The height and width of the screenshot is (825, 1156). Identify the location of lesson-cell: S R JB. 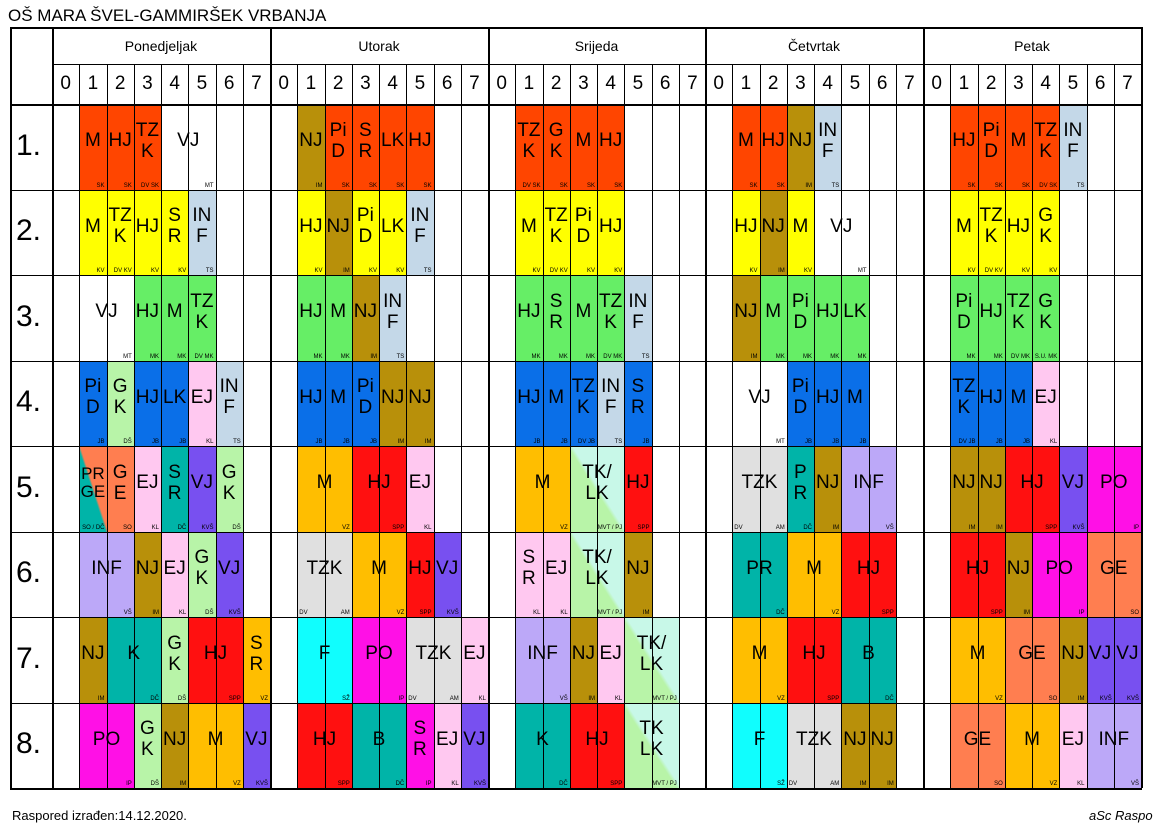
(638, 403).